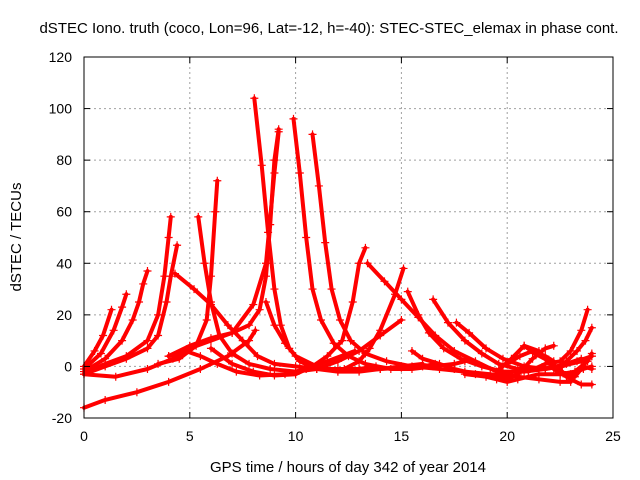 The height and width of the screenshot is (480, 640). I want to click on x-tick-label: 10, so click(296, 436).